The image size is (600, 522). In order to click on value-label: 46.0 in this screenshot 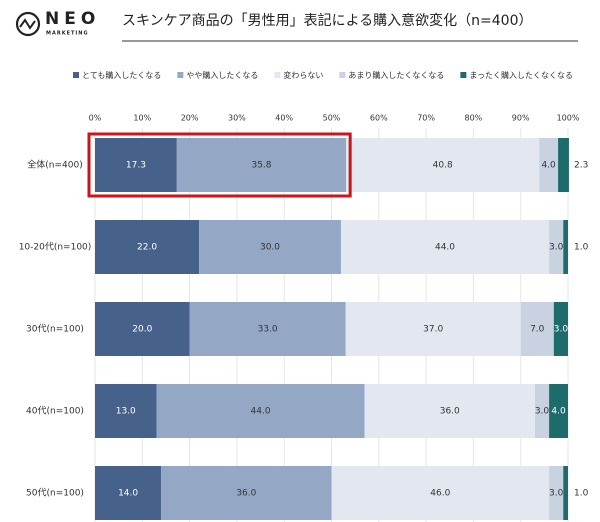, I will do `click(440, 494)`.